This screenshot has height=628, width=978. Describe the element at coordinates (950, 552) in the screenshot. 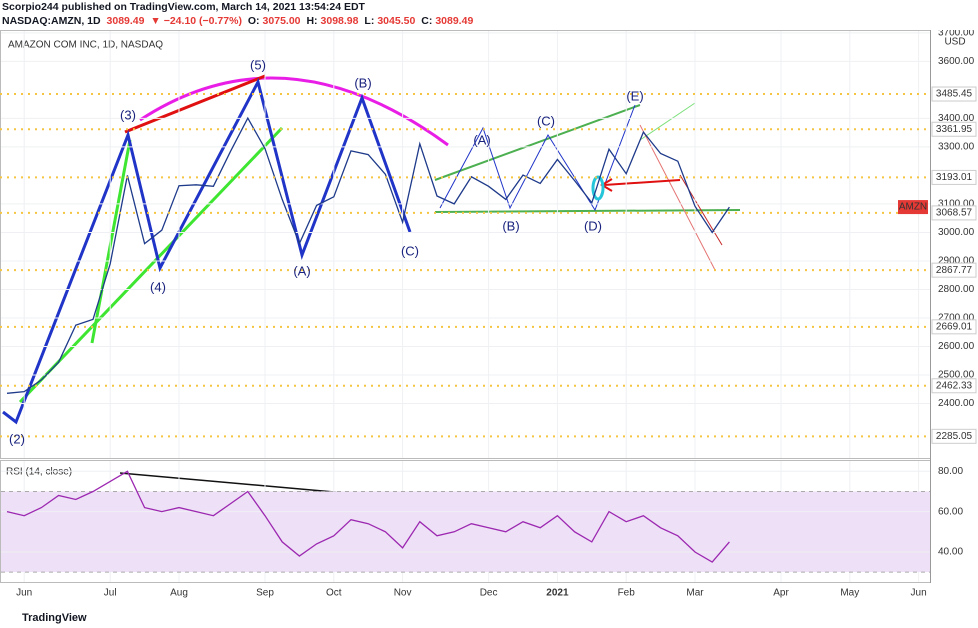

I see `y-tick-label: 40.00` at that location.